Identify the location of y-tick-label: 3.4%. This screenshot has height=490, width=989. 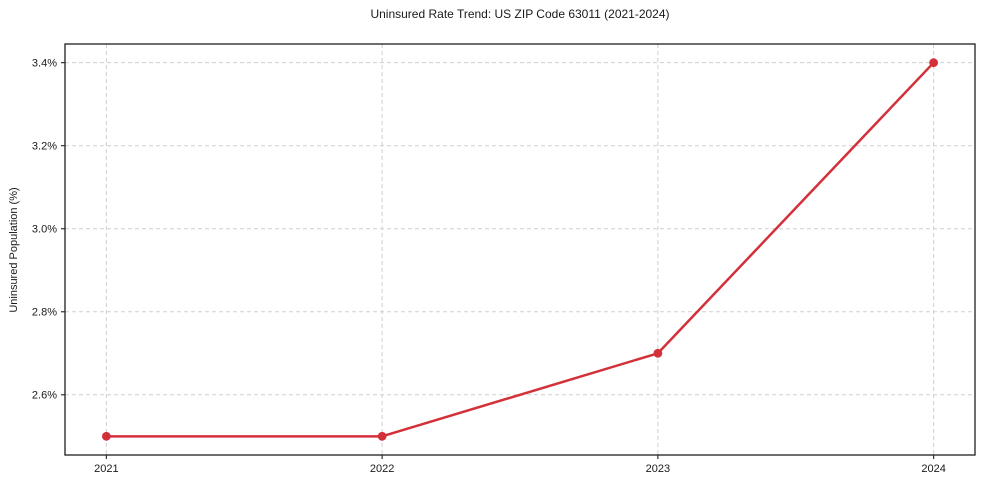
(44, 63).